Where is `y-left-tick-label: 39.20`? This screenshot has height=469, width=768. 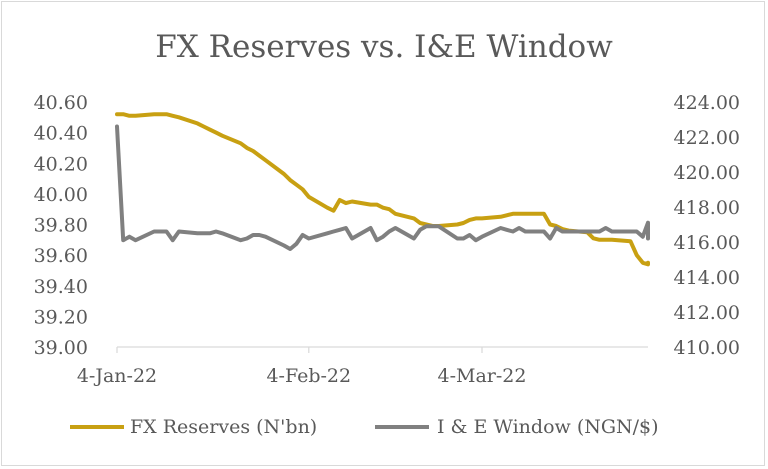 y-left-tick-label: 39.20 is located at coordinates (61, 317).